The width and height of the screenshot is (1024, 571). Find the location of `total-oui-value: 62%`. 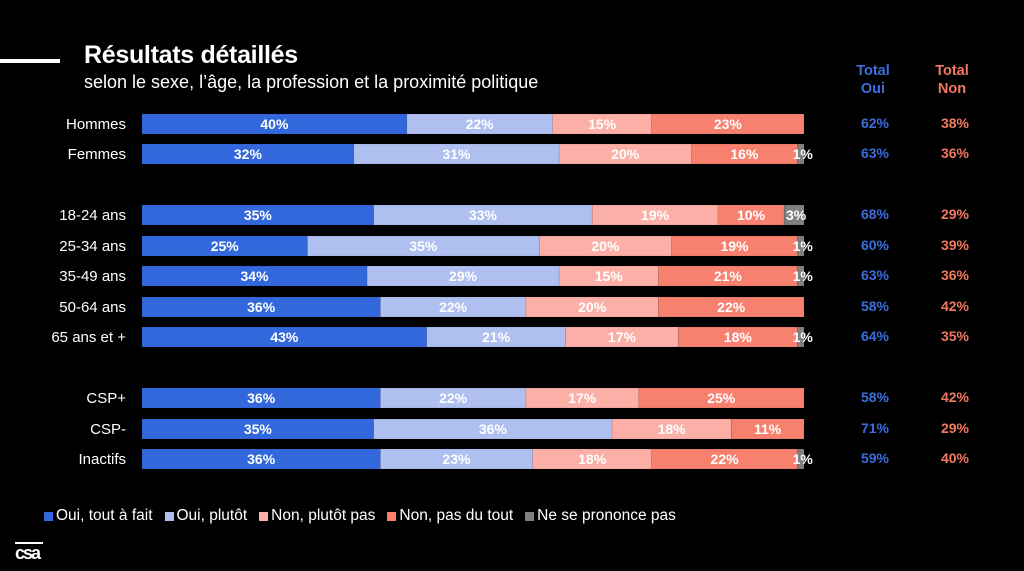

total-oui-value: 62% is located at coordinates (875, 123).